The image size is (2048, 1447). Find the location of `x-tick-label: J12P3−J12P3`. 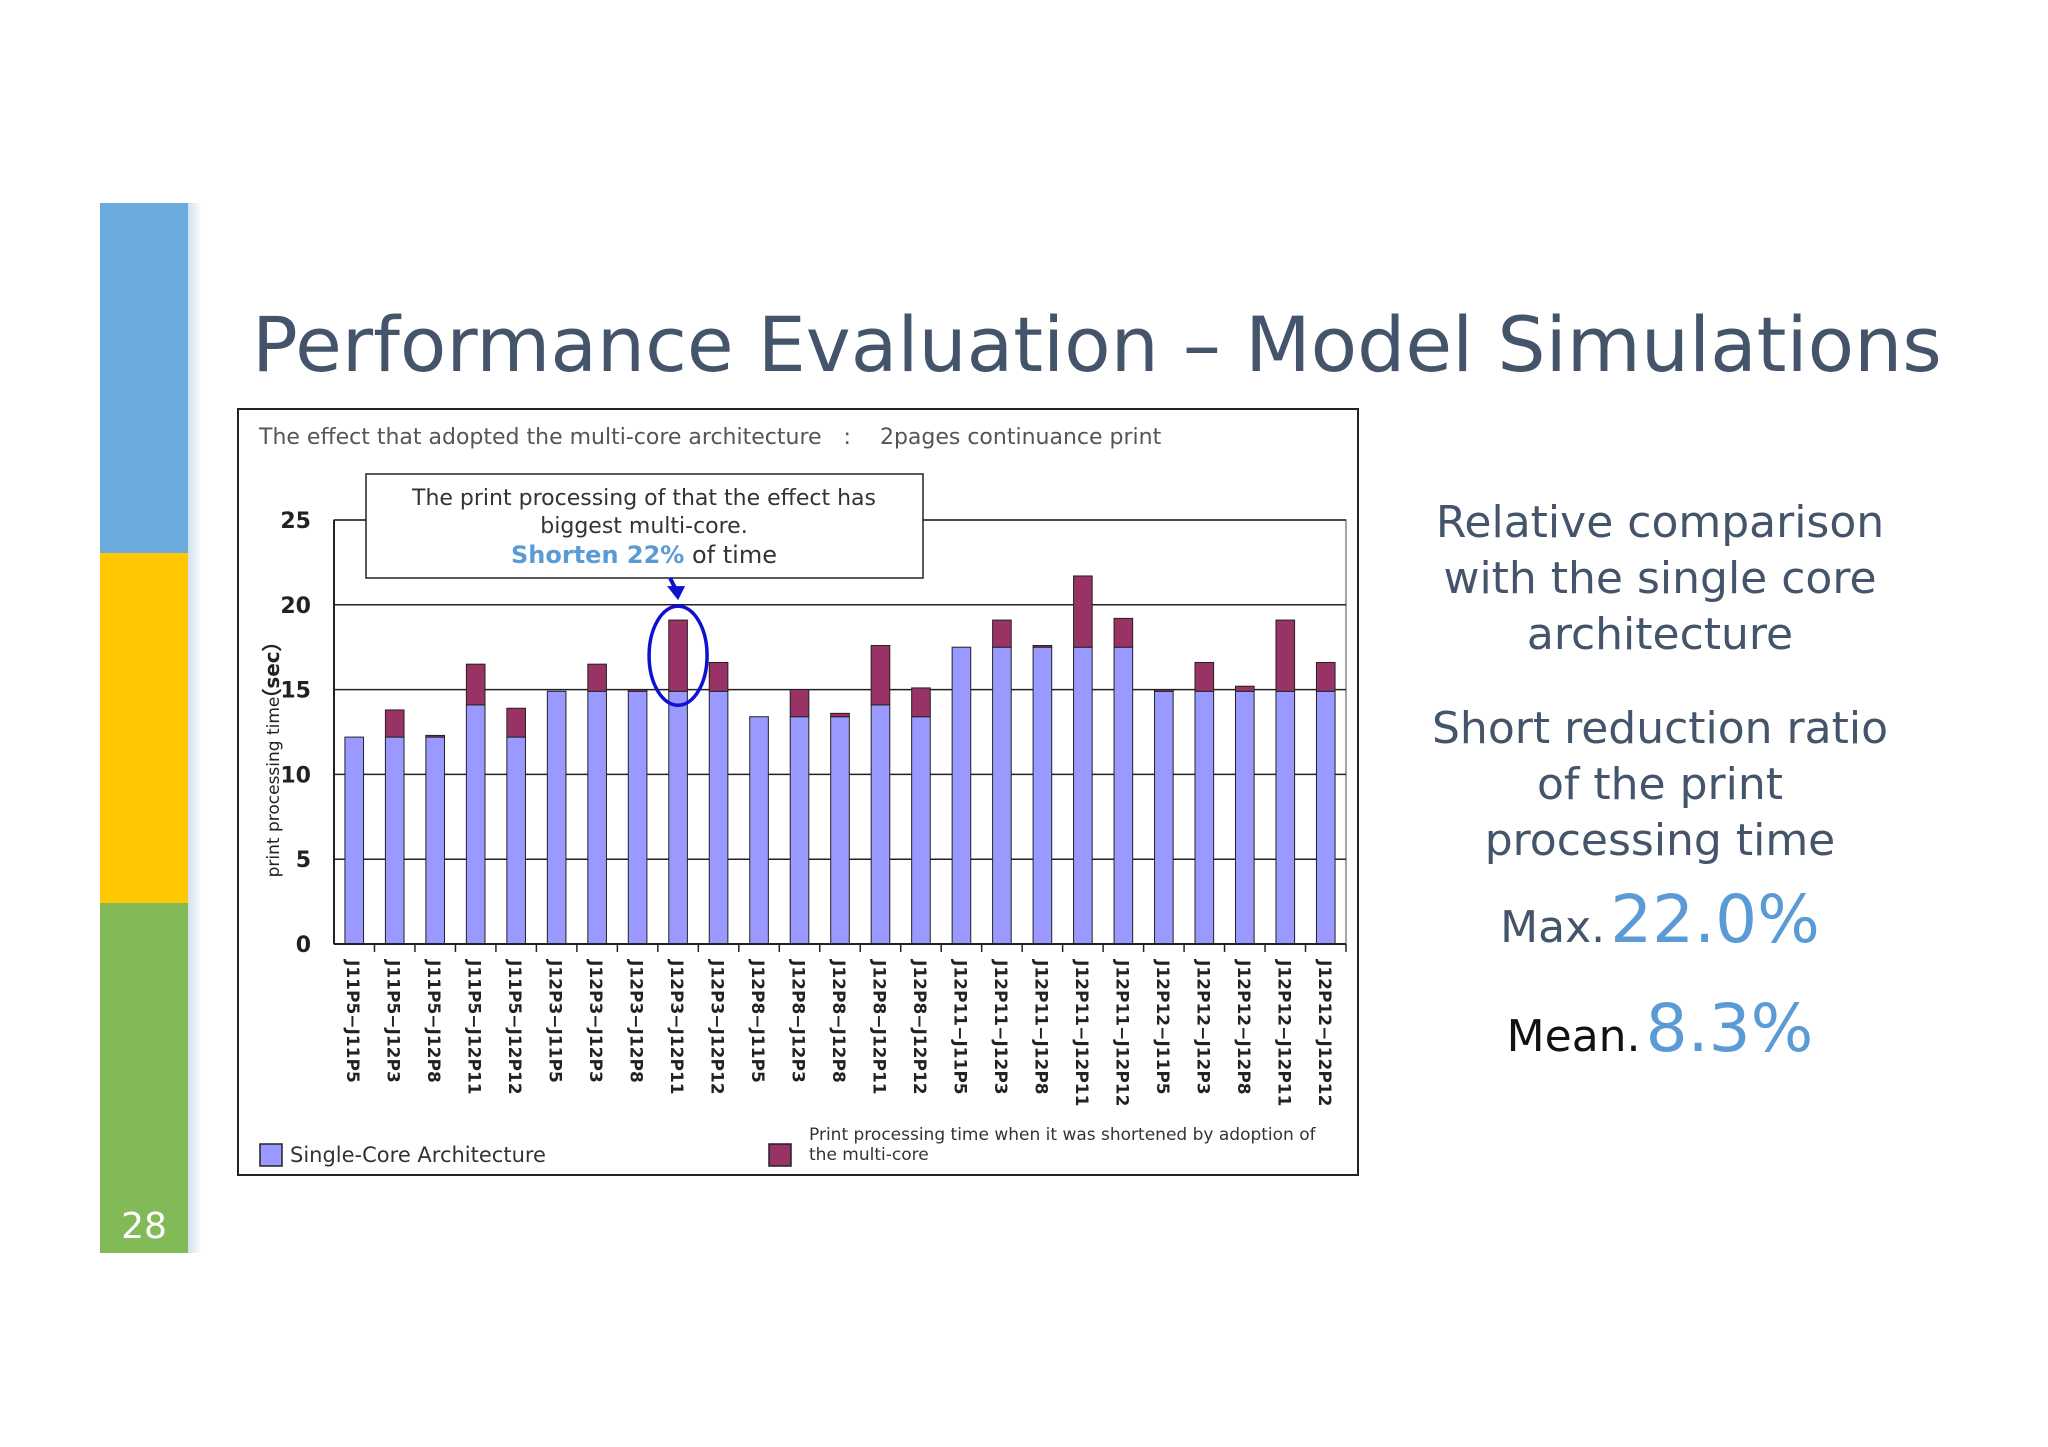

x-tick-label: J12P3−J12P3 is located at coordinates (595, 1021).